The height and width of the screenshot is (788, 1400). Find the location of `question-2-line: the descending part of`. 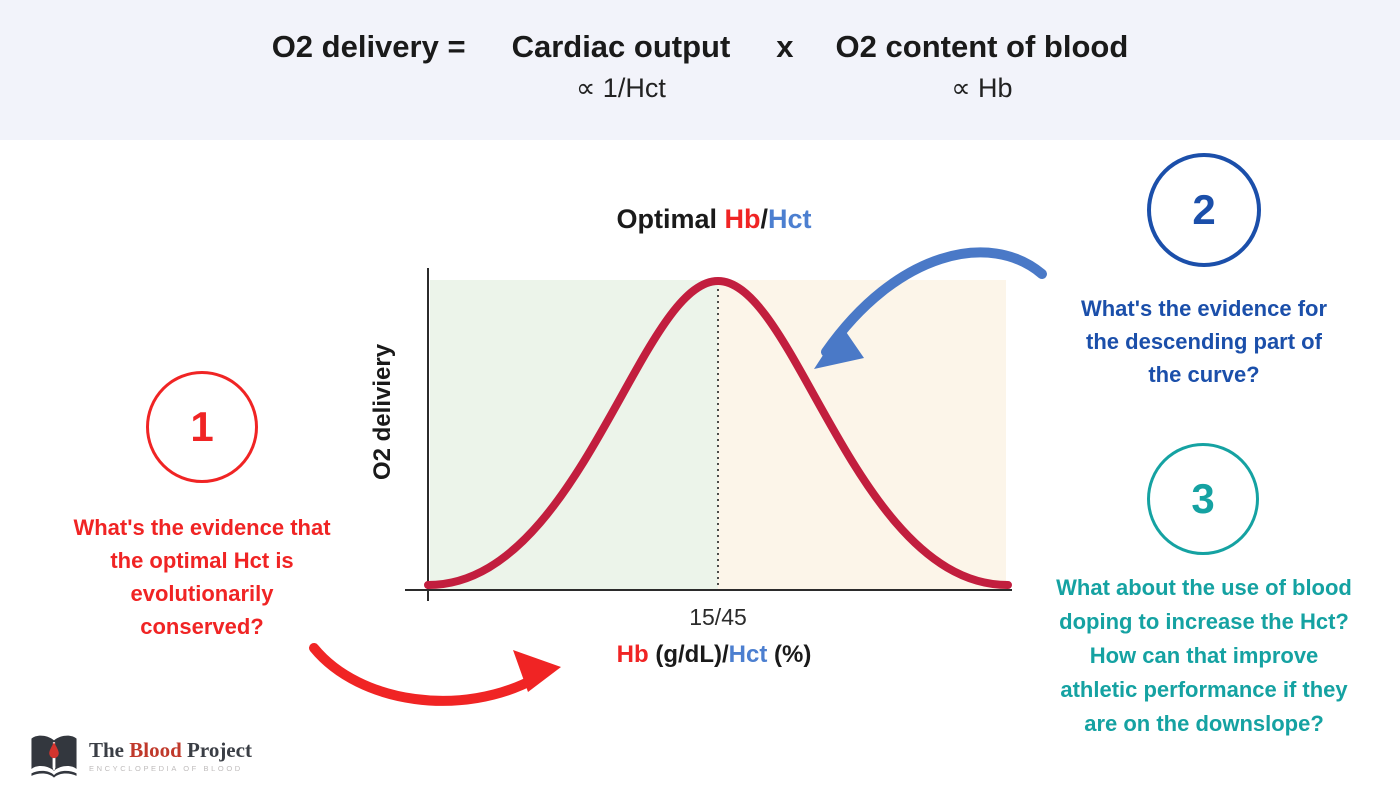

question-2-line: the descending part of is located at coordinates (1204, 341).